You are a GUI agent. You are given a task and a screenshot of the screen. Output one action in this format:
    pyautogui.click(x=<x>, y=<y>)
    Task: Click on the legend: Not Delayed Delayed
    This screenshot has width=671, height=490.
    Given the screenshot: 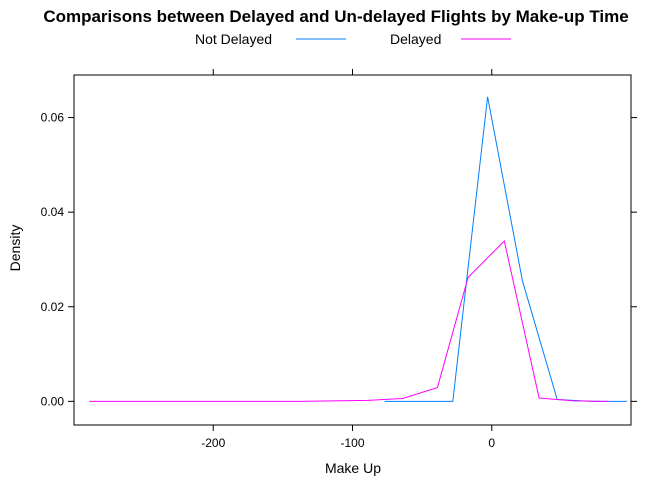 What is the action you would take?
    pyautogui.click(x=353, y=39)
    